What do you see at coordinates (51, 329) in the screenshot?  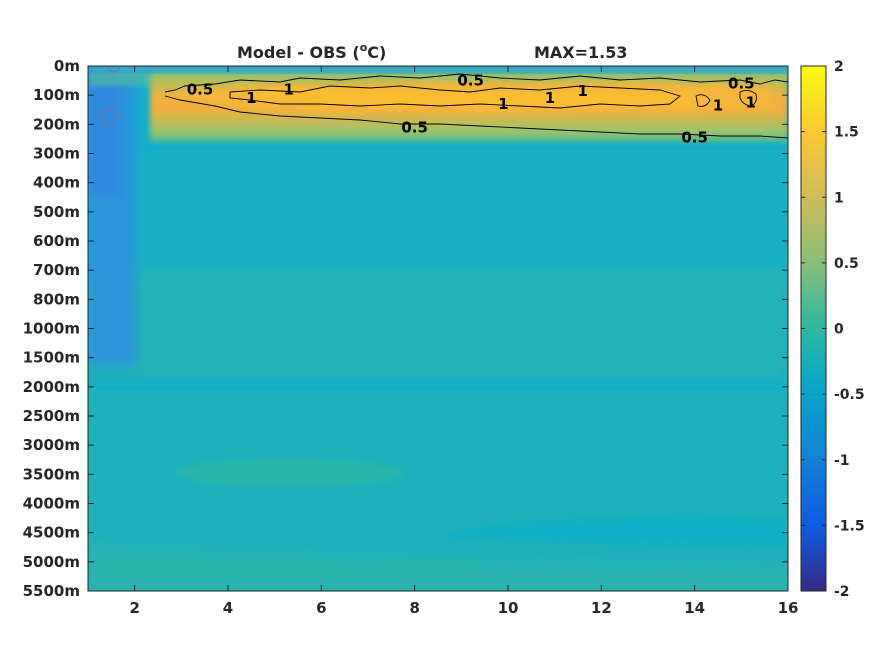 I see `y-tick-label: 1000m` at bounding box center [51, 329].